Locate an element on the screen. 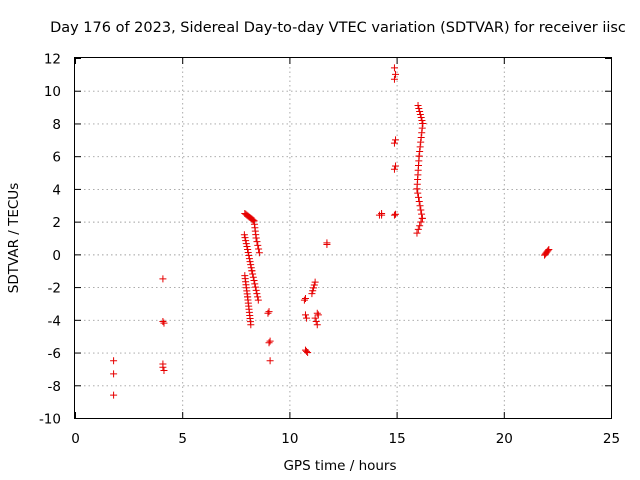 The image size is (640, 480). y-tick-labels: -10 -8 -6 -4 -2 0 2 4 6 8 10 12 is located at coordinates (50, 240).